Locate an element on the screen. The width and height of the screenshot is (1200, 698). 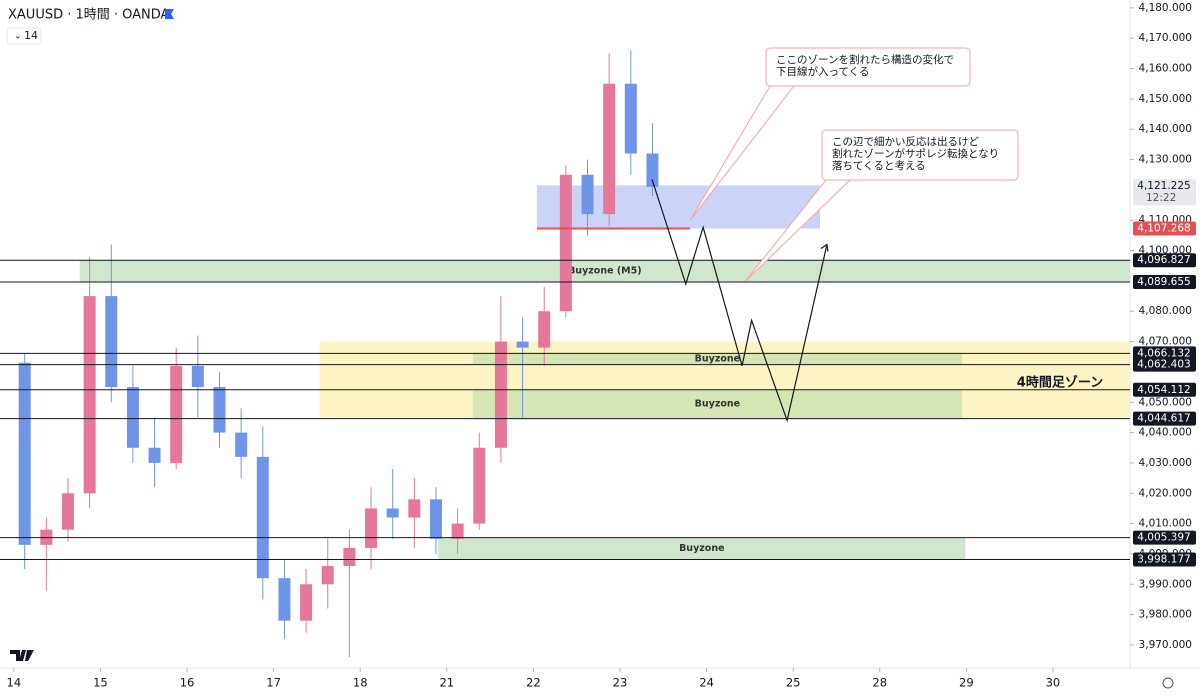
x-tick-label: 22 is located at coordinates (533, 683).